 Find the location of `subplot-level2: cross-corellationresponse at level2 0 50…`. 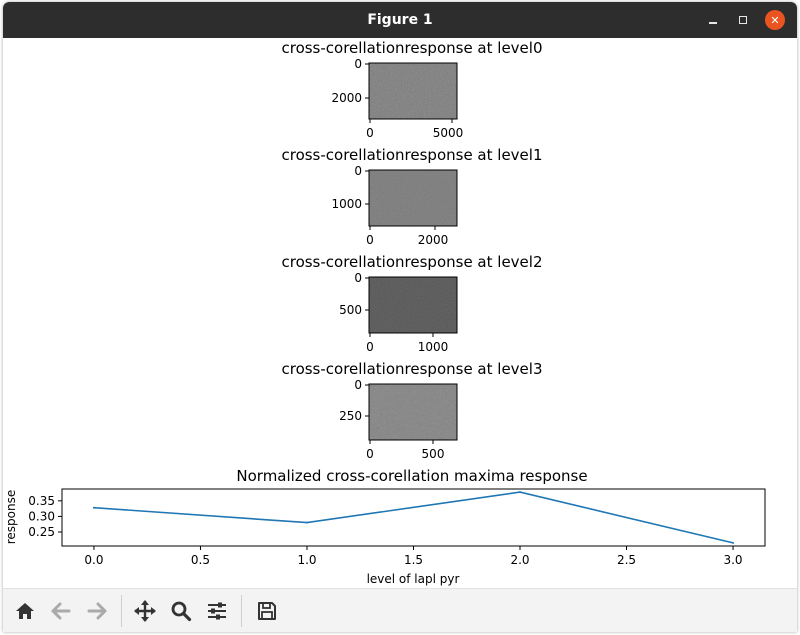

subplot-level2: cross-corellationresponse at level2 0 50… is located at coordinates (411, 303).